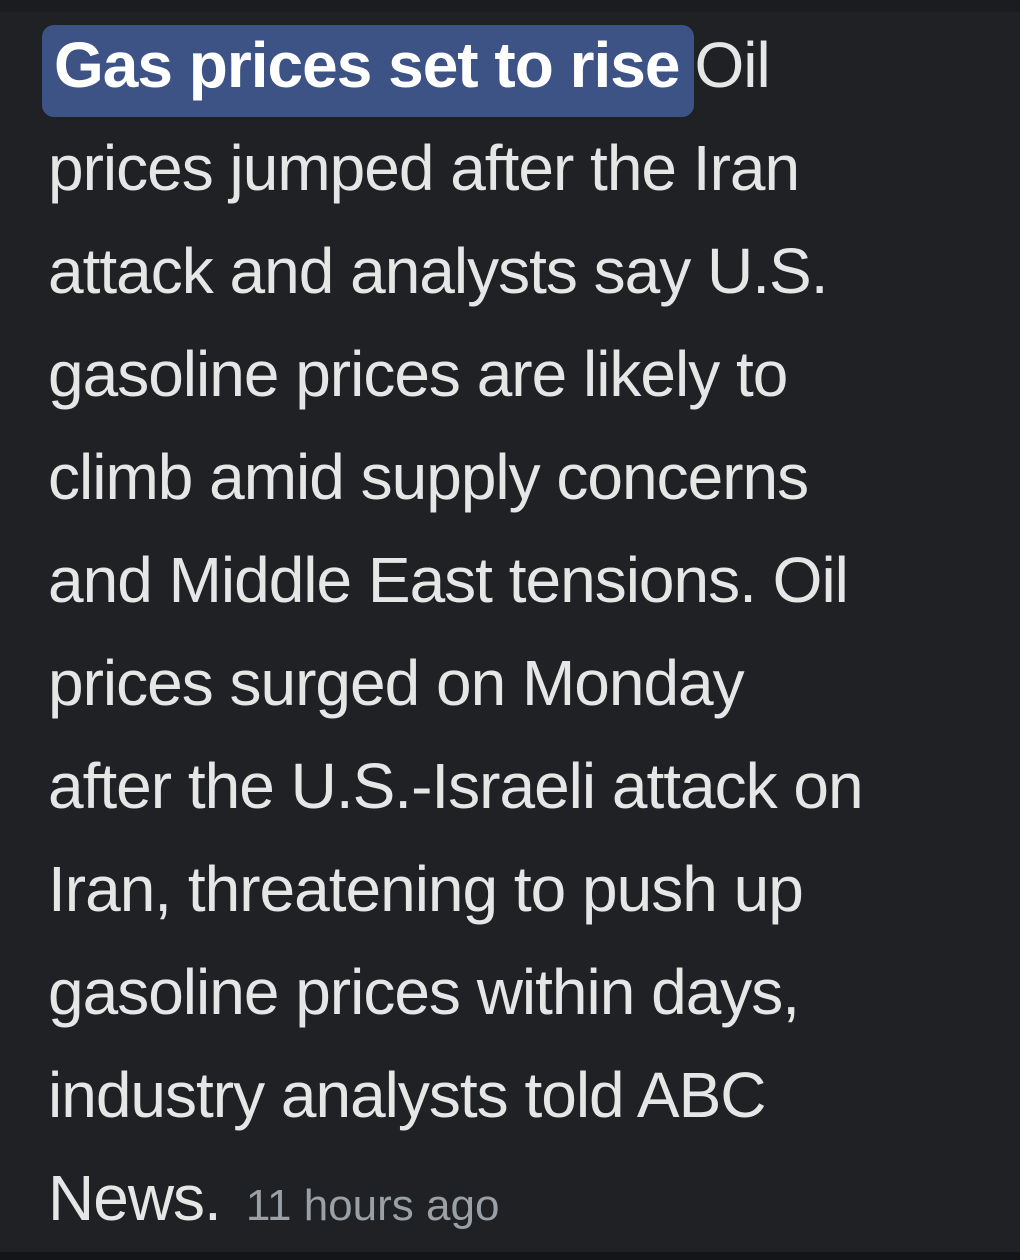 The height and width of the screenshot is (1260, 1020). What do you see at coordinates (732, 65) in the screenshot?
I see `snippet-text: Oil` at bounding box center [732, 65].